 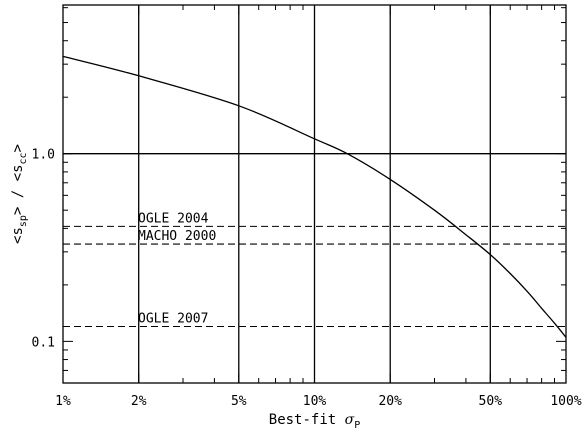 I want to click on x-tick-label: 100%, so click(x=565, y=401).